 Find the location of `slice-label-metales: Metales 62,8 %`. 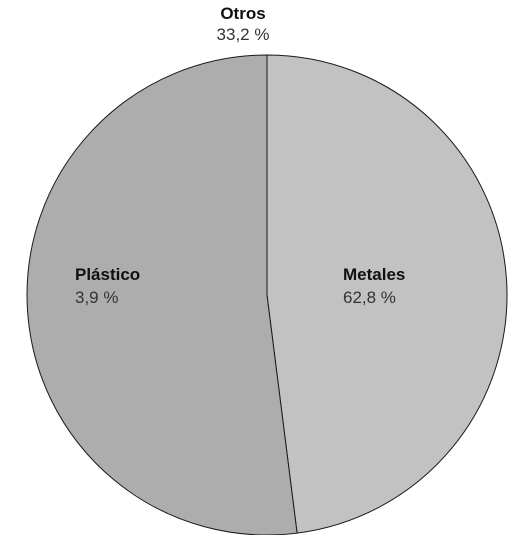

slice-label-metales: Metales 62,8 % is located at coordinates (374, 286).